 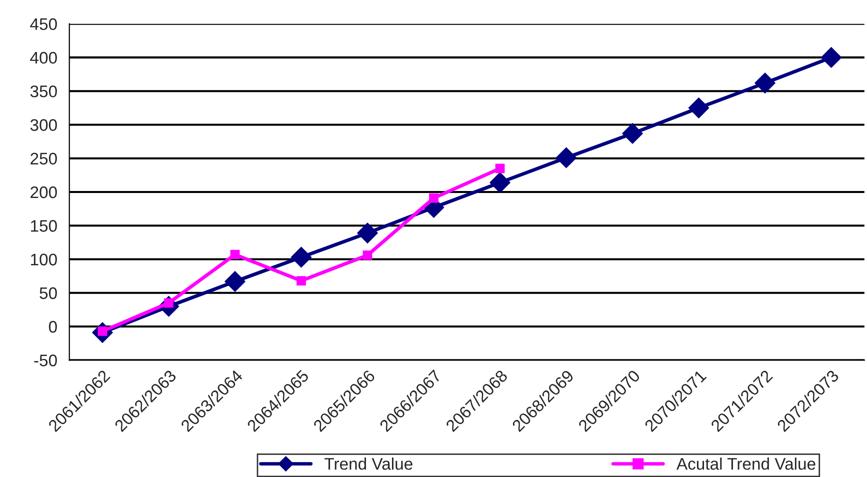 I want to click on y-tick-label: 150, so click(x=44, y=226).